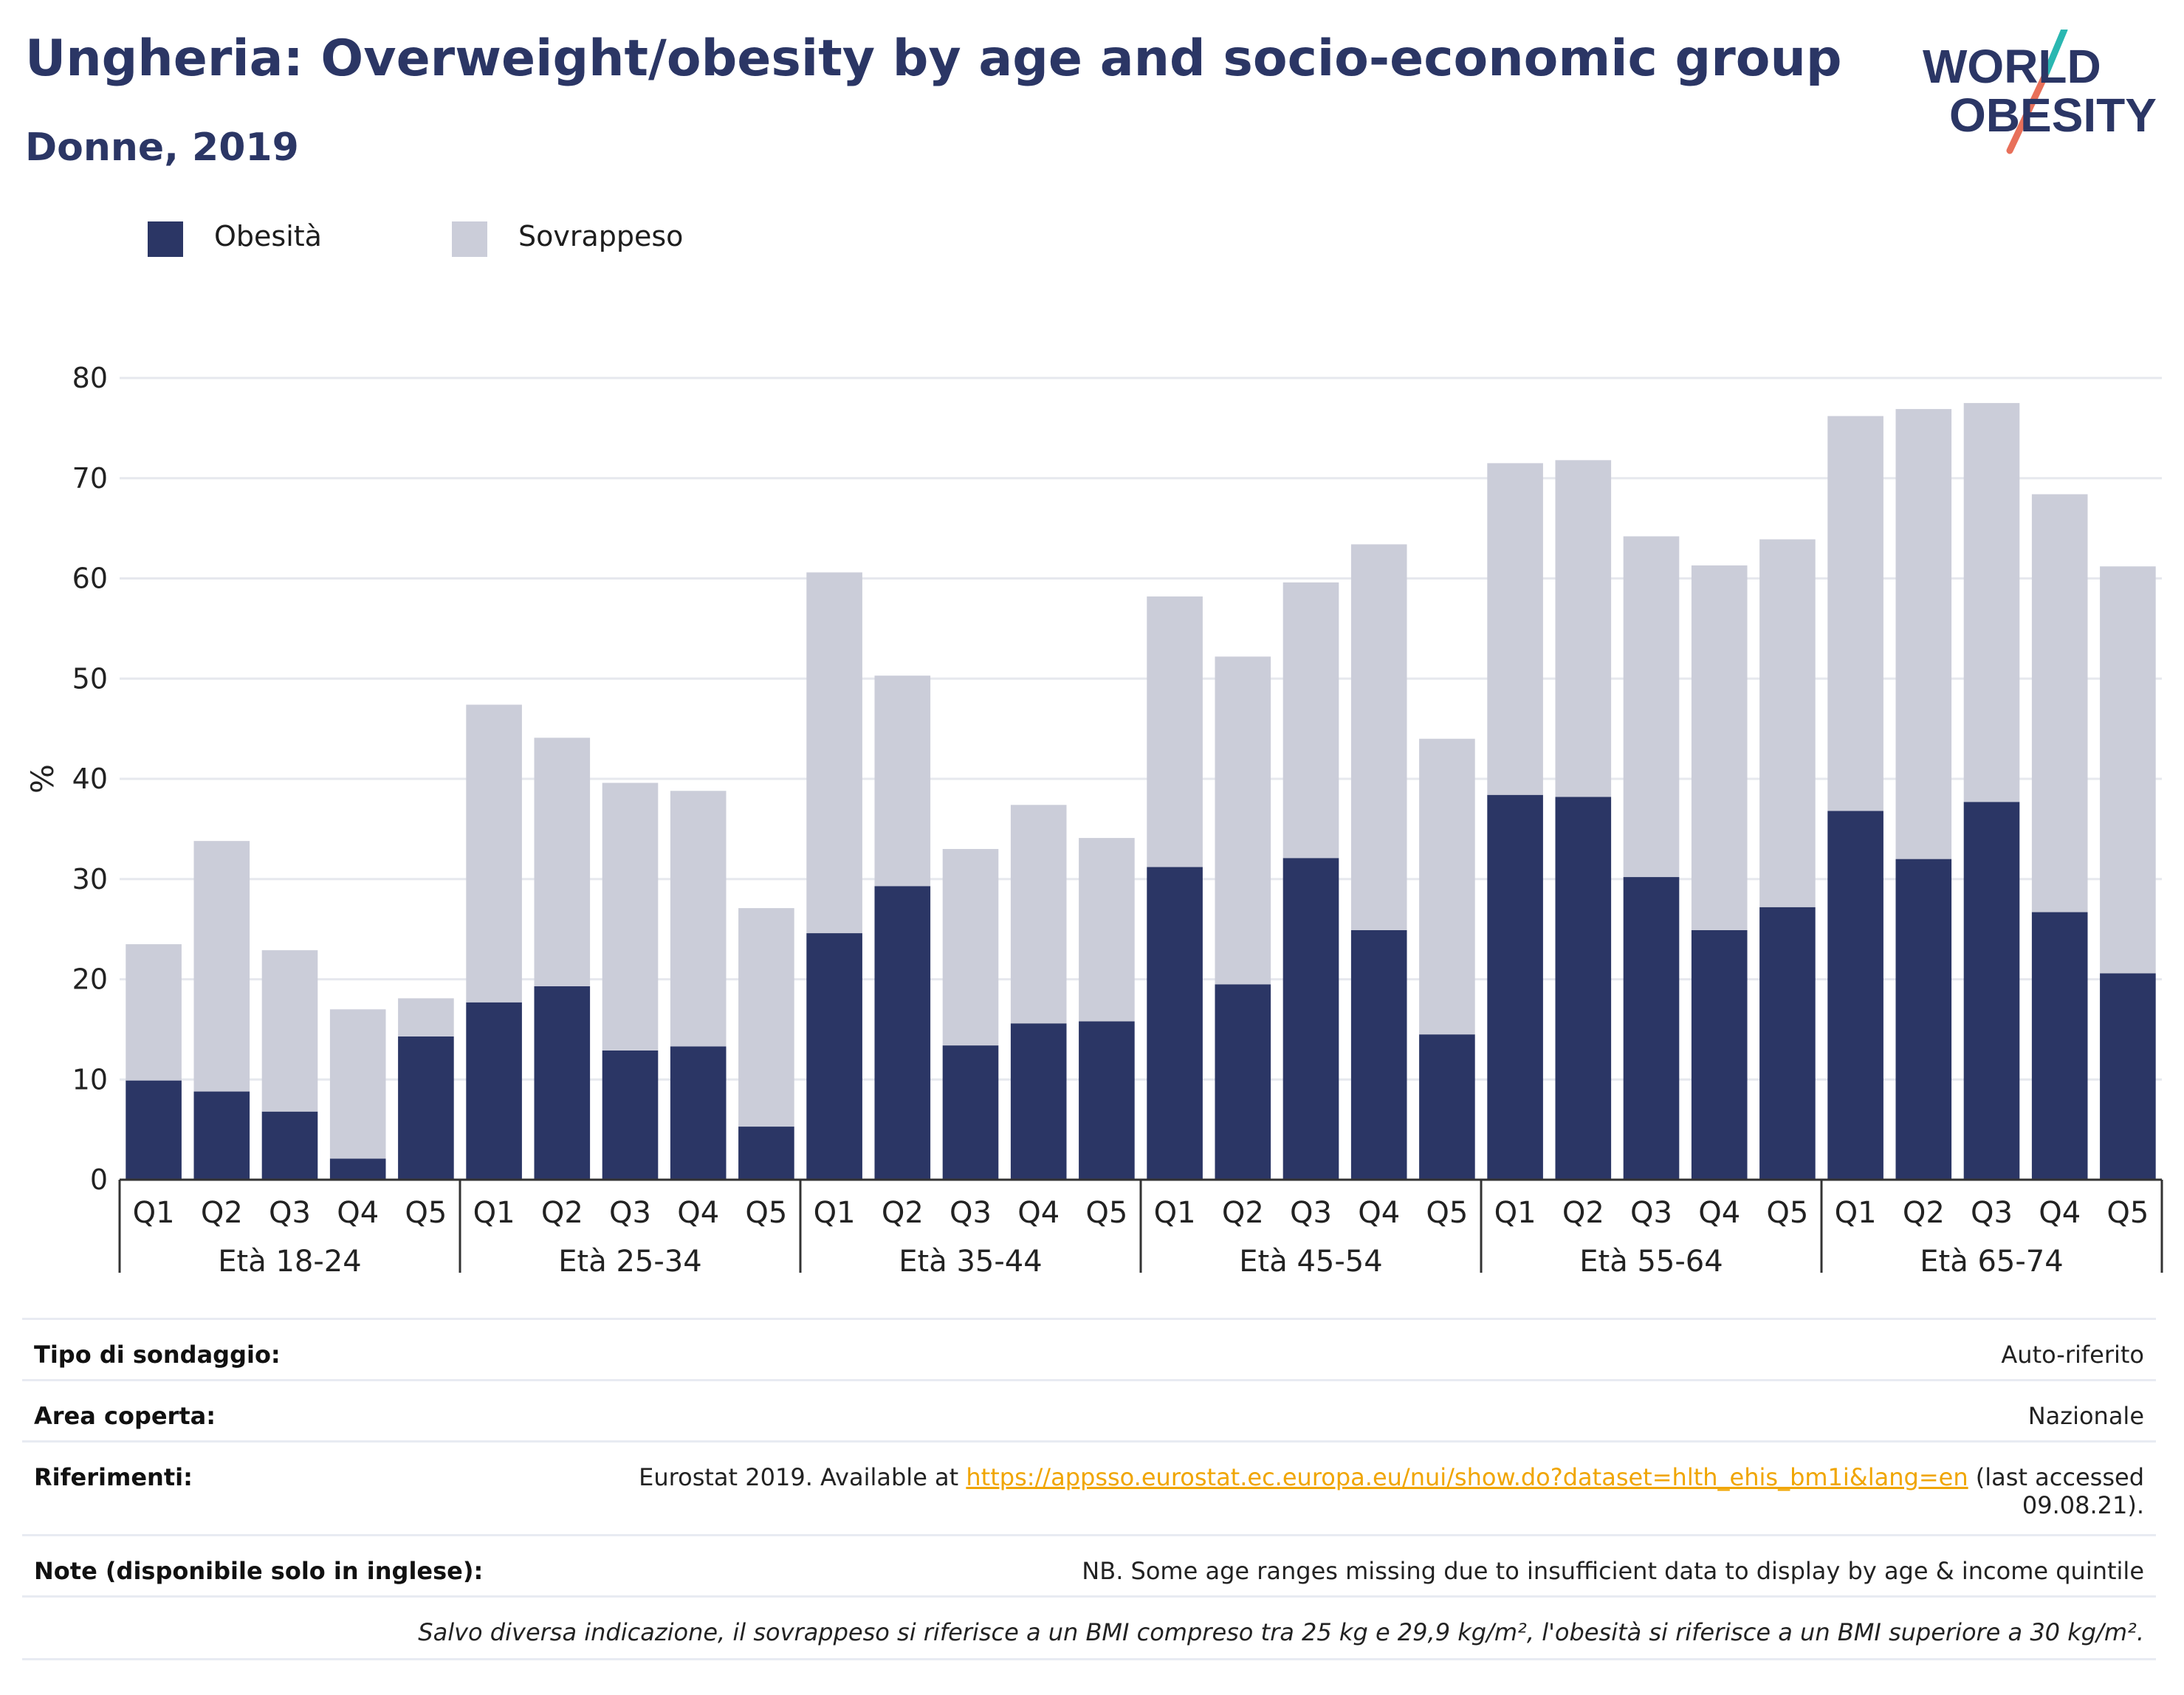 This screenshot has width=2184, height=1695. What do you see at coordinates (2012, 66) in the screenshot?
I see `logo-line-1: WORLD` at bounding box center [2012, 66].